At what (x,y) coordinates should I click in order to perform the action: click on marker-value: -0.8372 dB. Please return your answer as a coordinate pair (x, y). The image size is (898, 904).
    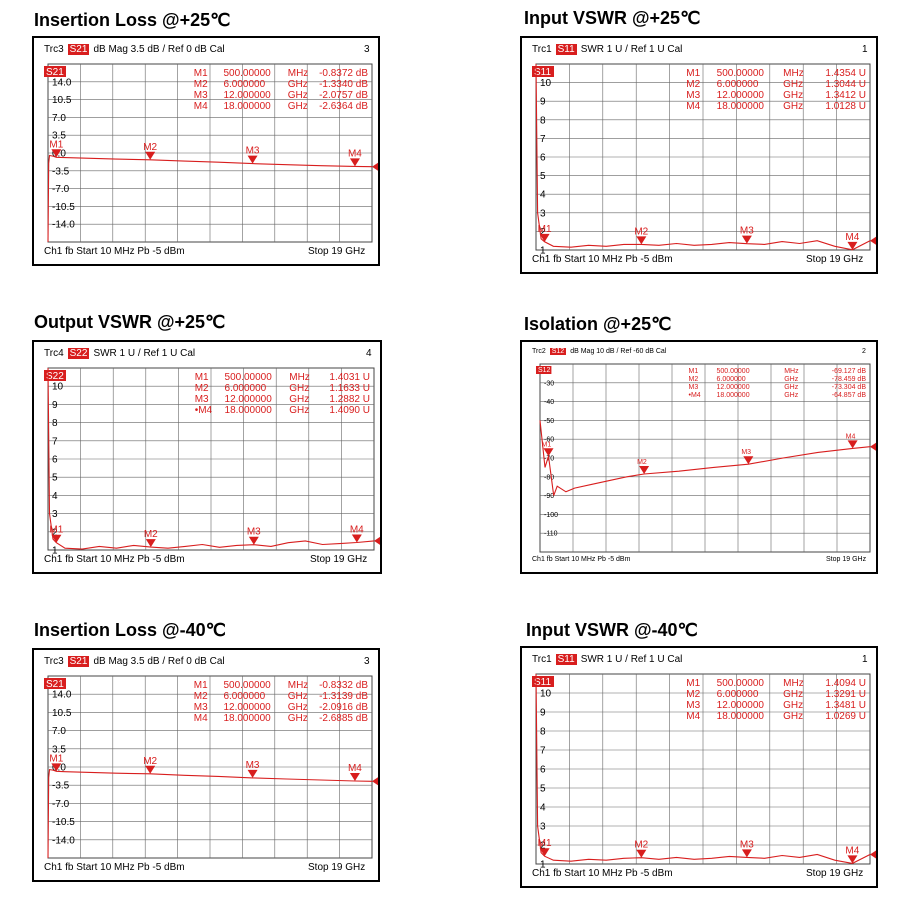
    Looking at the image, I should click on (343, 73).